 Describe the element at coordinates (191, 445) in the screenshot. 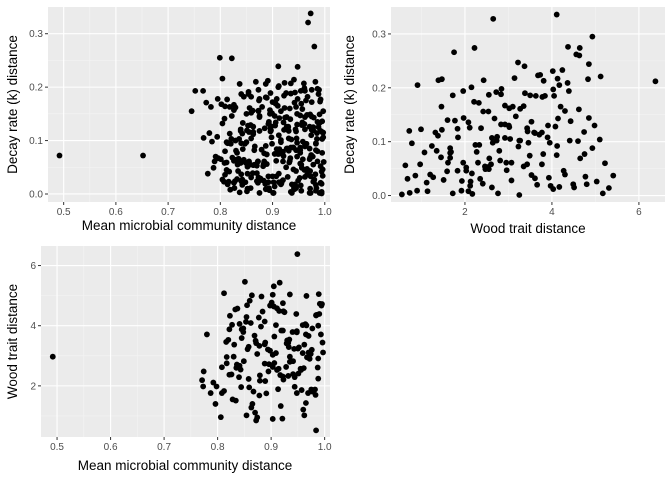

I see `x-axis-ticks: 0.5 0.6 0.7 0.8 0.9 1.0` at that location.